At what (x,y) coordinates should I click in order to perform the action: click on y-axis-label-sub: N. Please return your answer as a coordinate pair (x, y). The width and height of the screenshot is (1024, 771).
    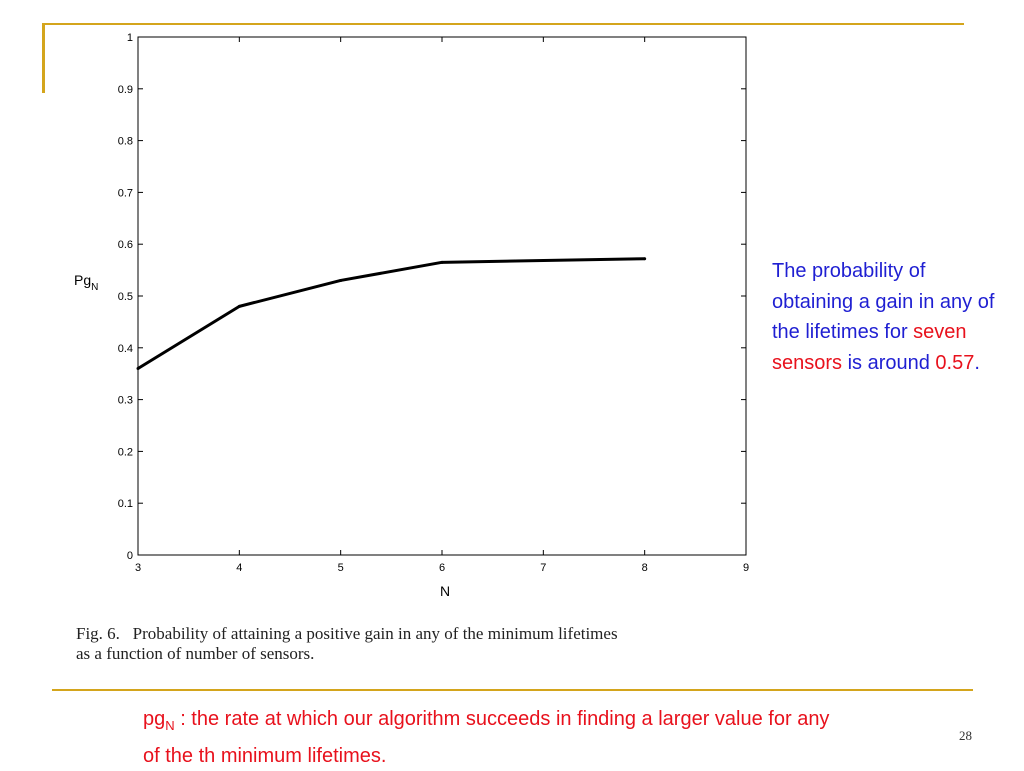
    Looking at the image, I should click on (94, 287).